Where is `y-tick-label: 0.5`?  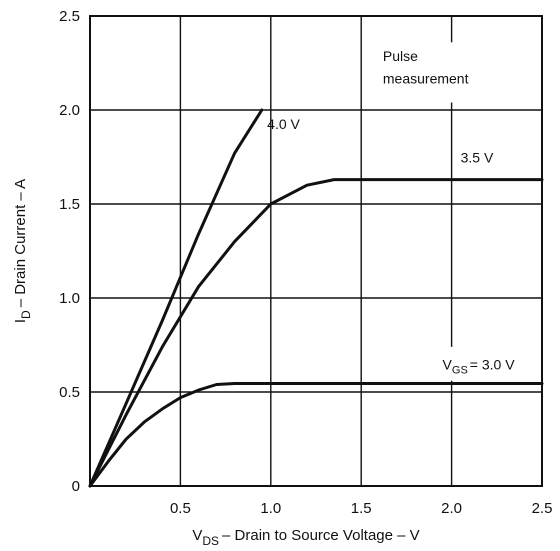 y-tick-label: 0.5 is located at coordinates (69, 392).